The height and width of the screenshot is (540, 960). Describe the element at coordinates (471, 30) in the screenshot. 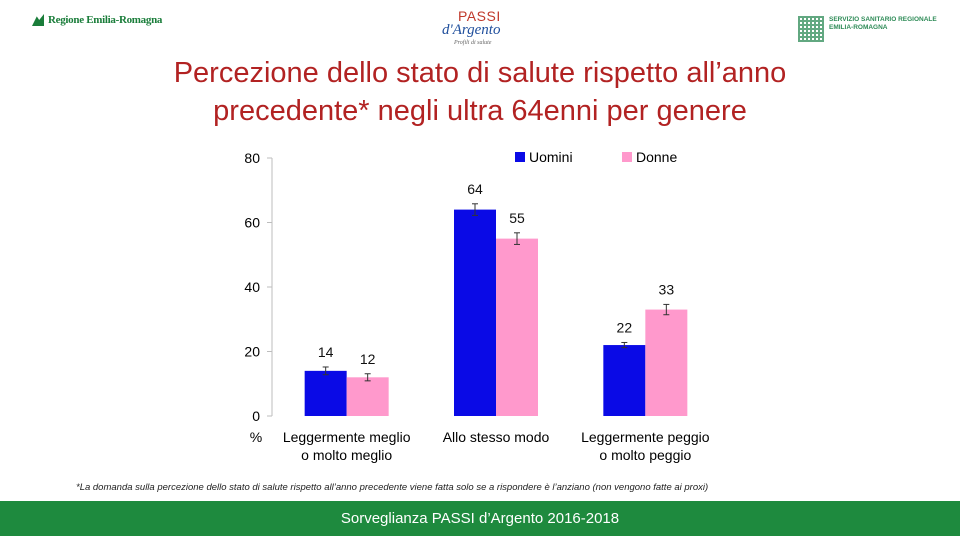

I see `logo-argento-text: d'Argento` at that location.